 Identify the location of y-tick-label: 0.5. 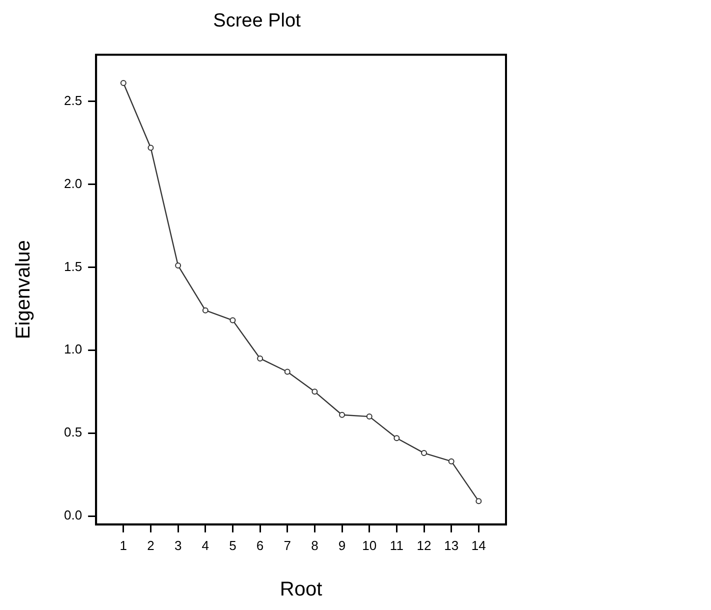
(73, 432).